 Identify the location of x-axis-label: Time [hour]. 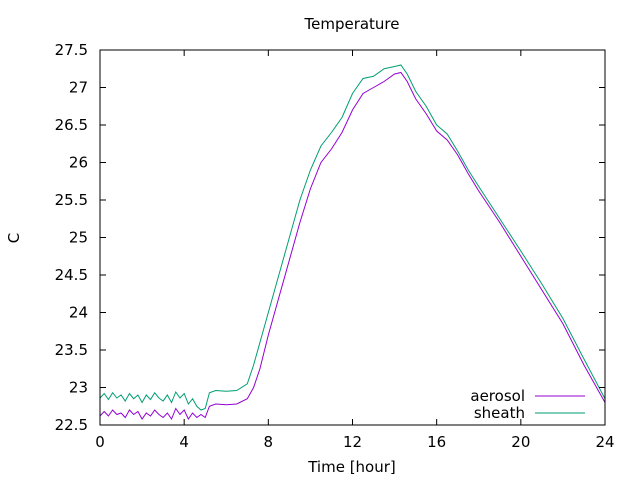
(351, 467).